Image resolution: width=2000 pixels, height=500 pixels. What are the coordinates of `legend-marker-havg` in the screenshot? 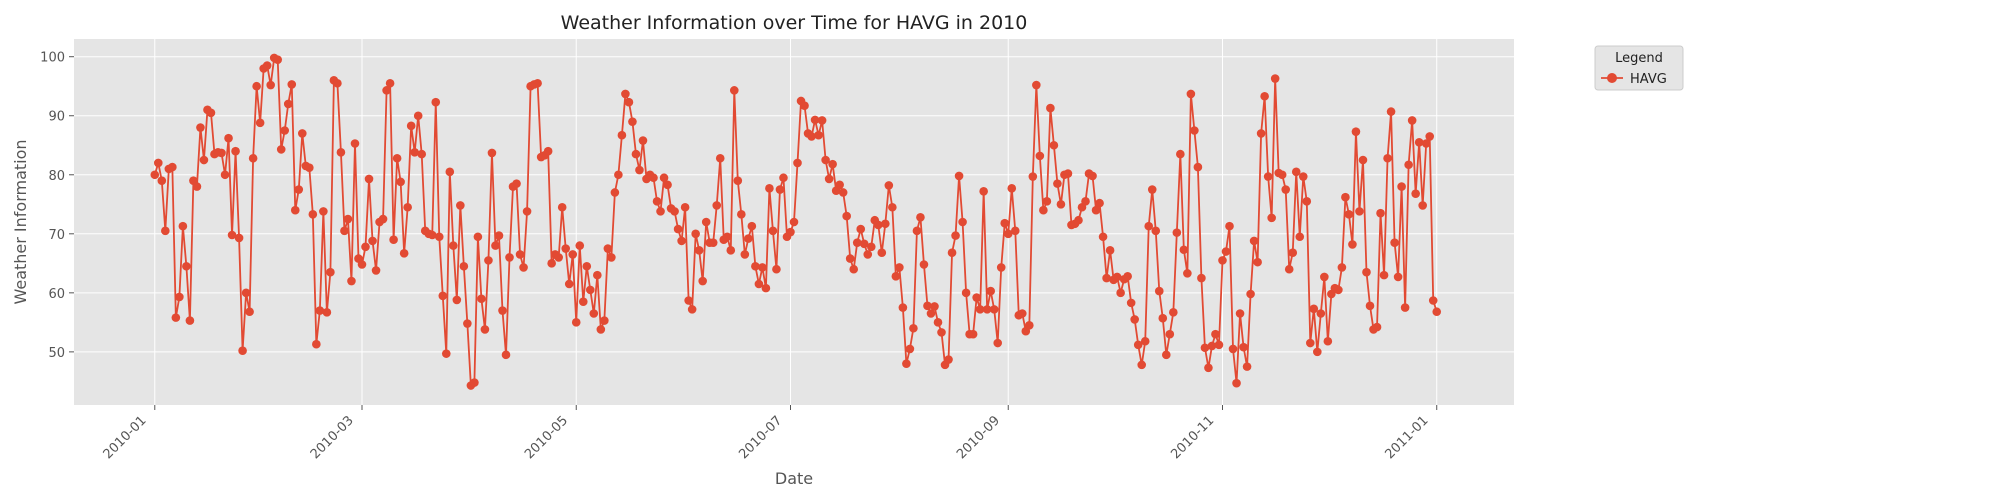 It's located at (1612, 78).